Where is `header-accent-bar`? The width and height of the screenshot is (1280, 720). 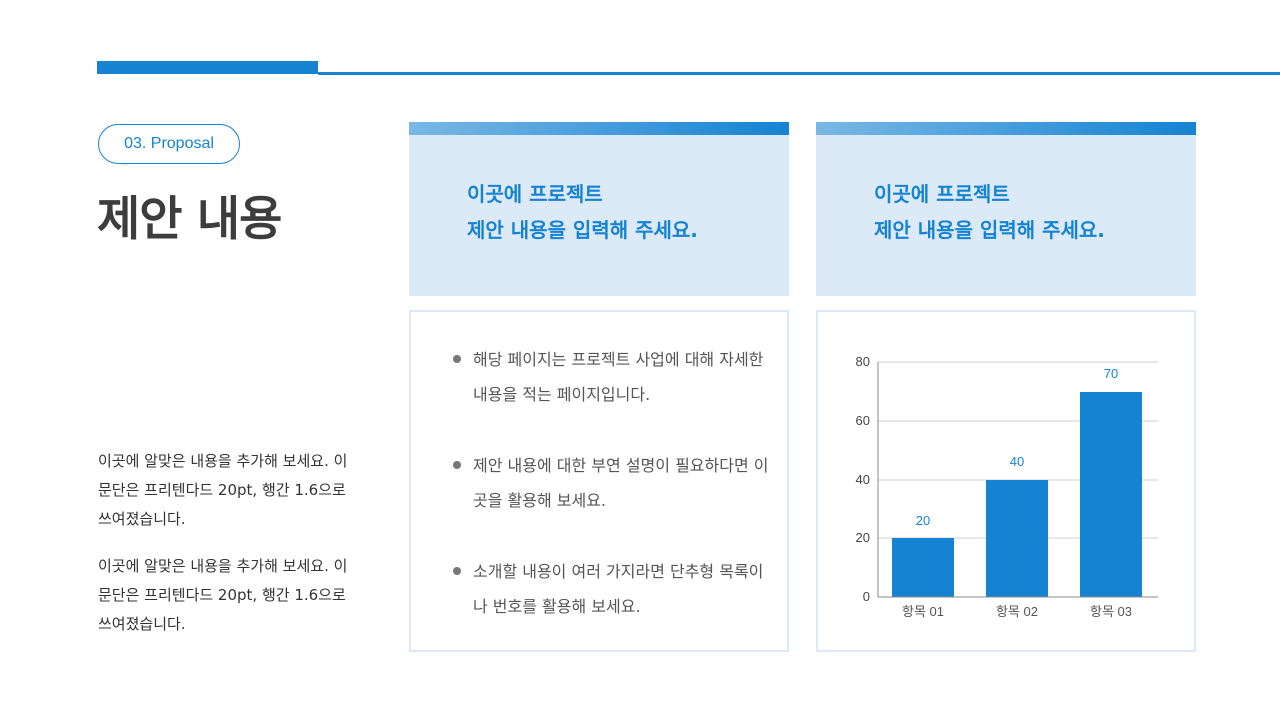 header-accent-bar is located at coordinates (207, 67).